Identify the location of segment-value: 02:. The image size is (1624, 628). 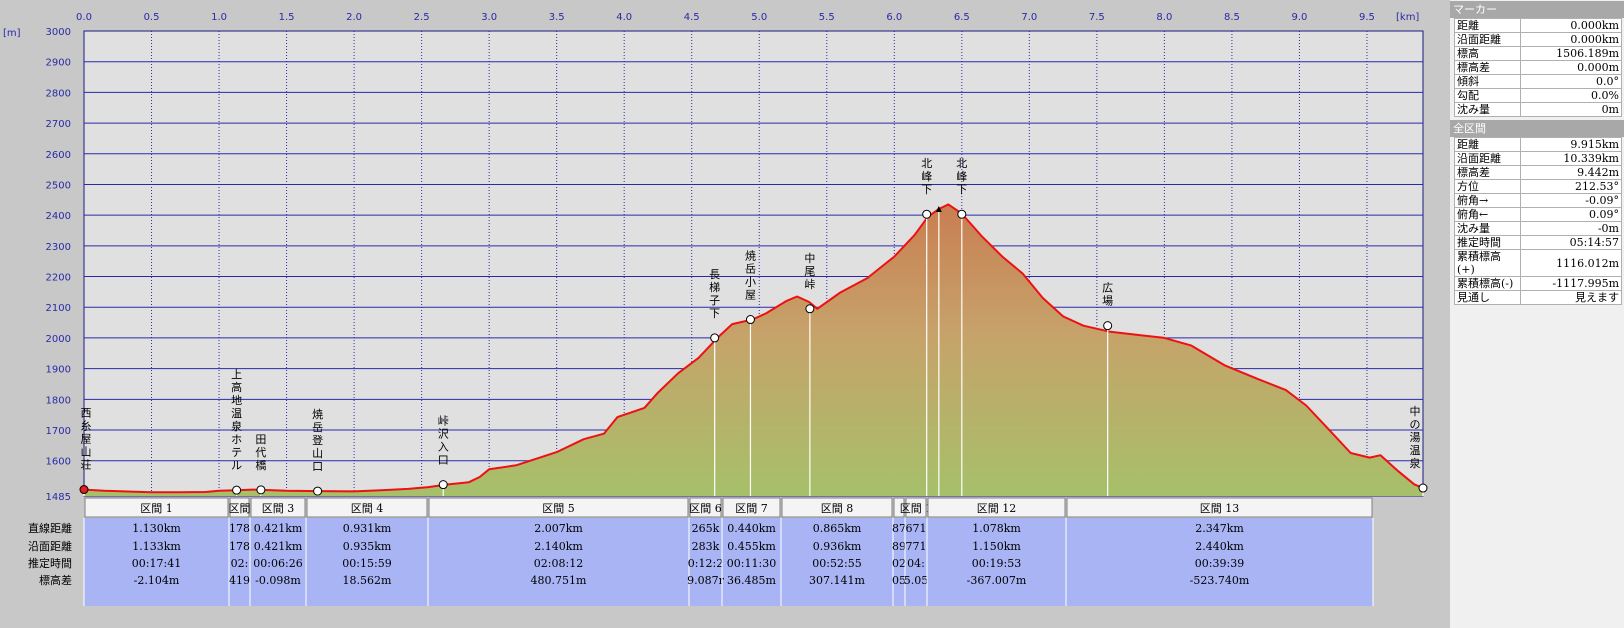
(240, 563).